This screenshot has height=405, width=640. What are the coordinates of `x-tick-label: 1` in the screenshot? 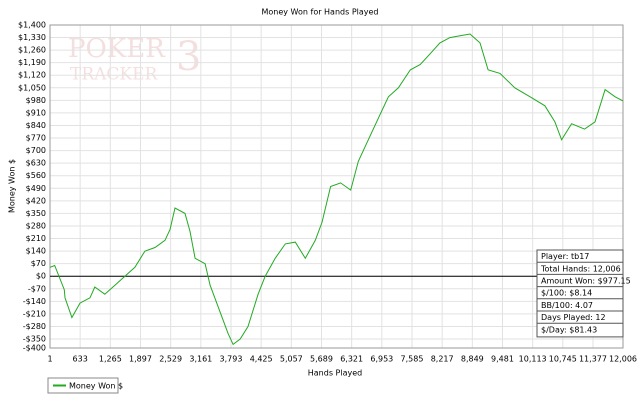 It's located at (49, 359).